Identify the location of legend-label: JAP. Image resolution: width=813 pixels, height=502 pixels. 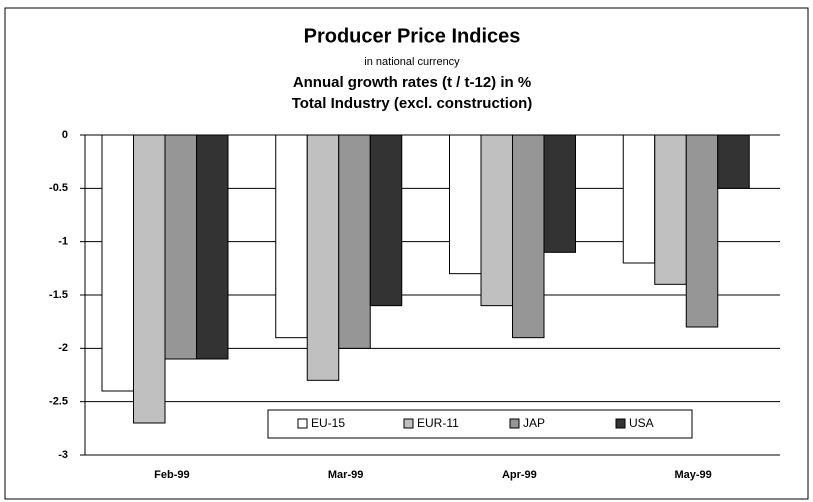
(534, 423).